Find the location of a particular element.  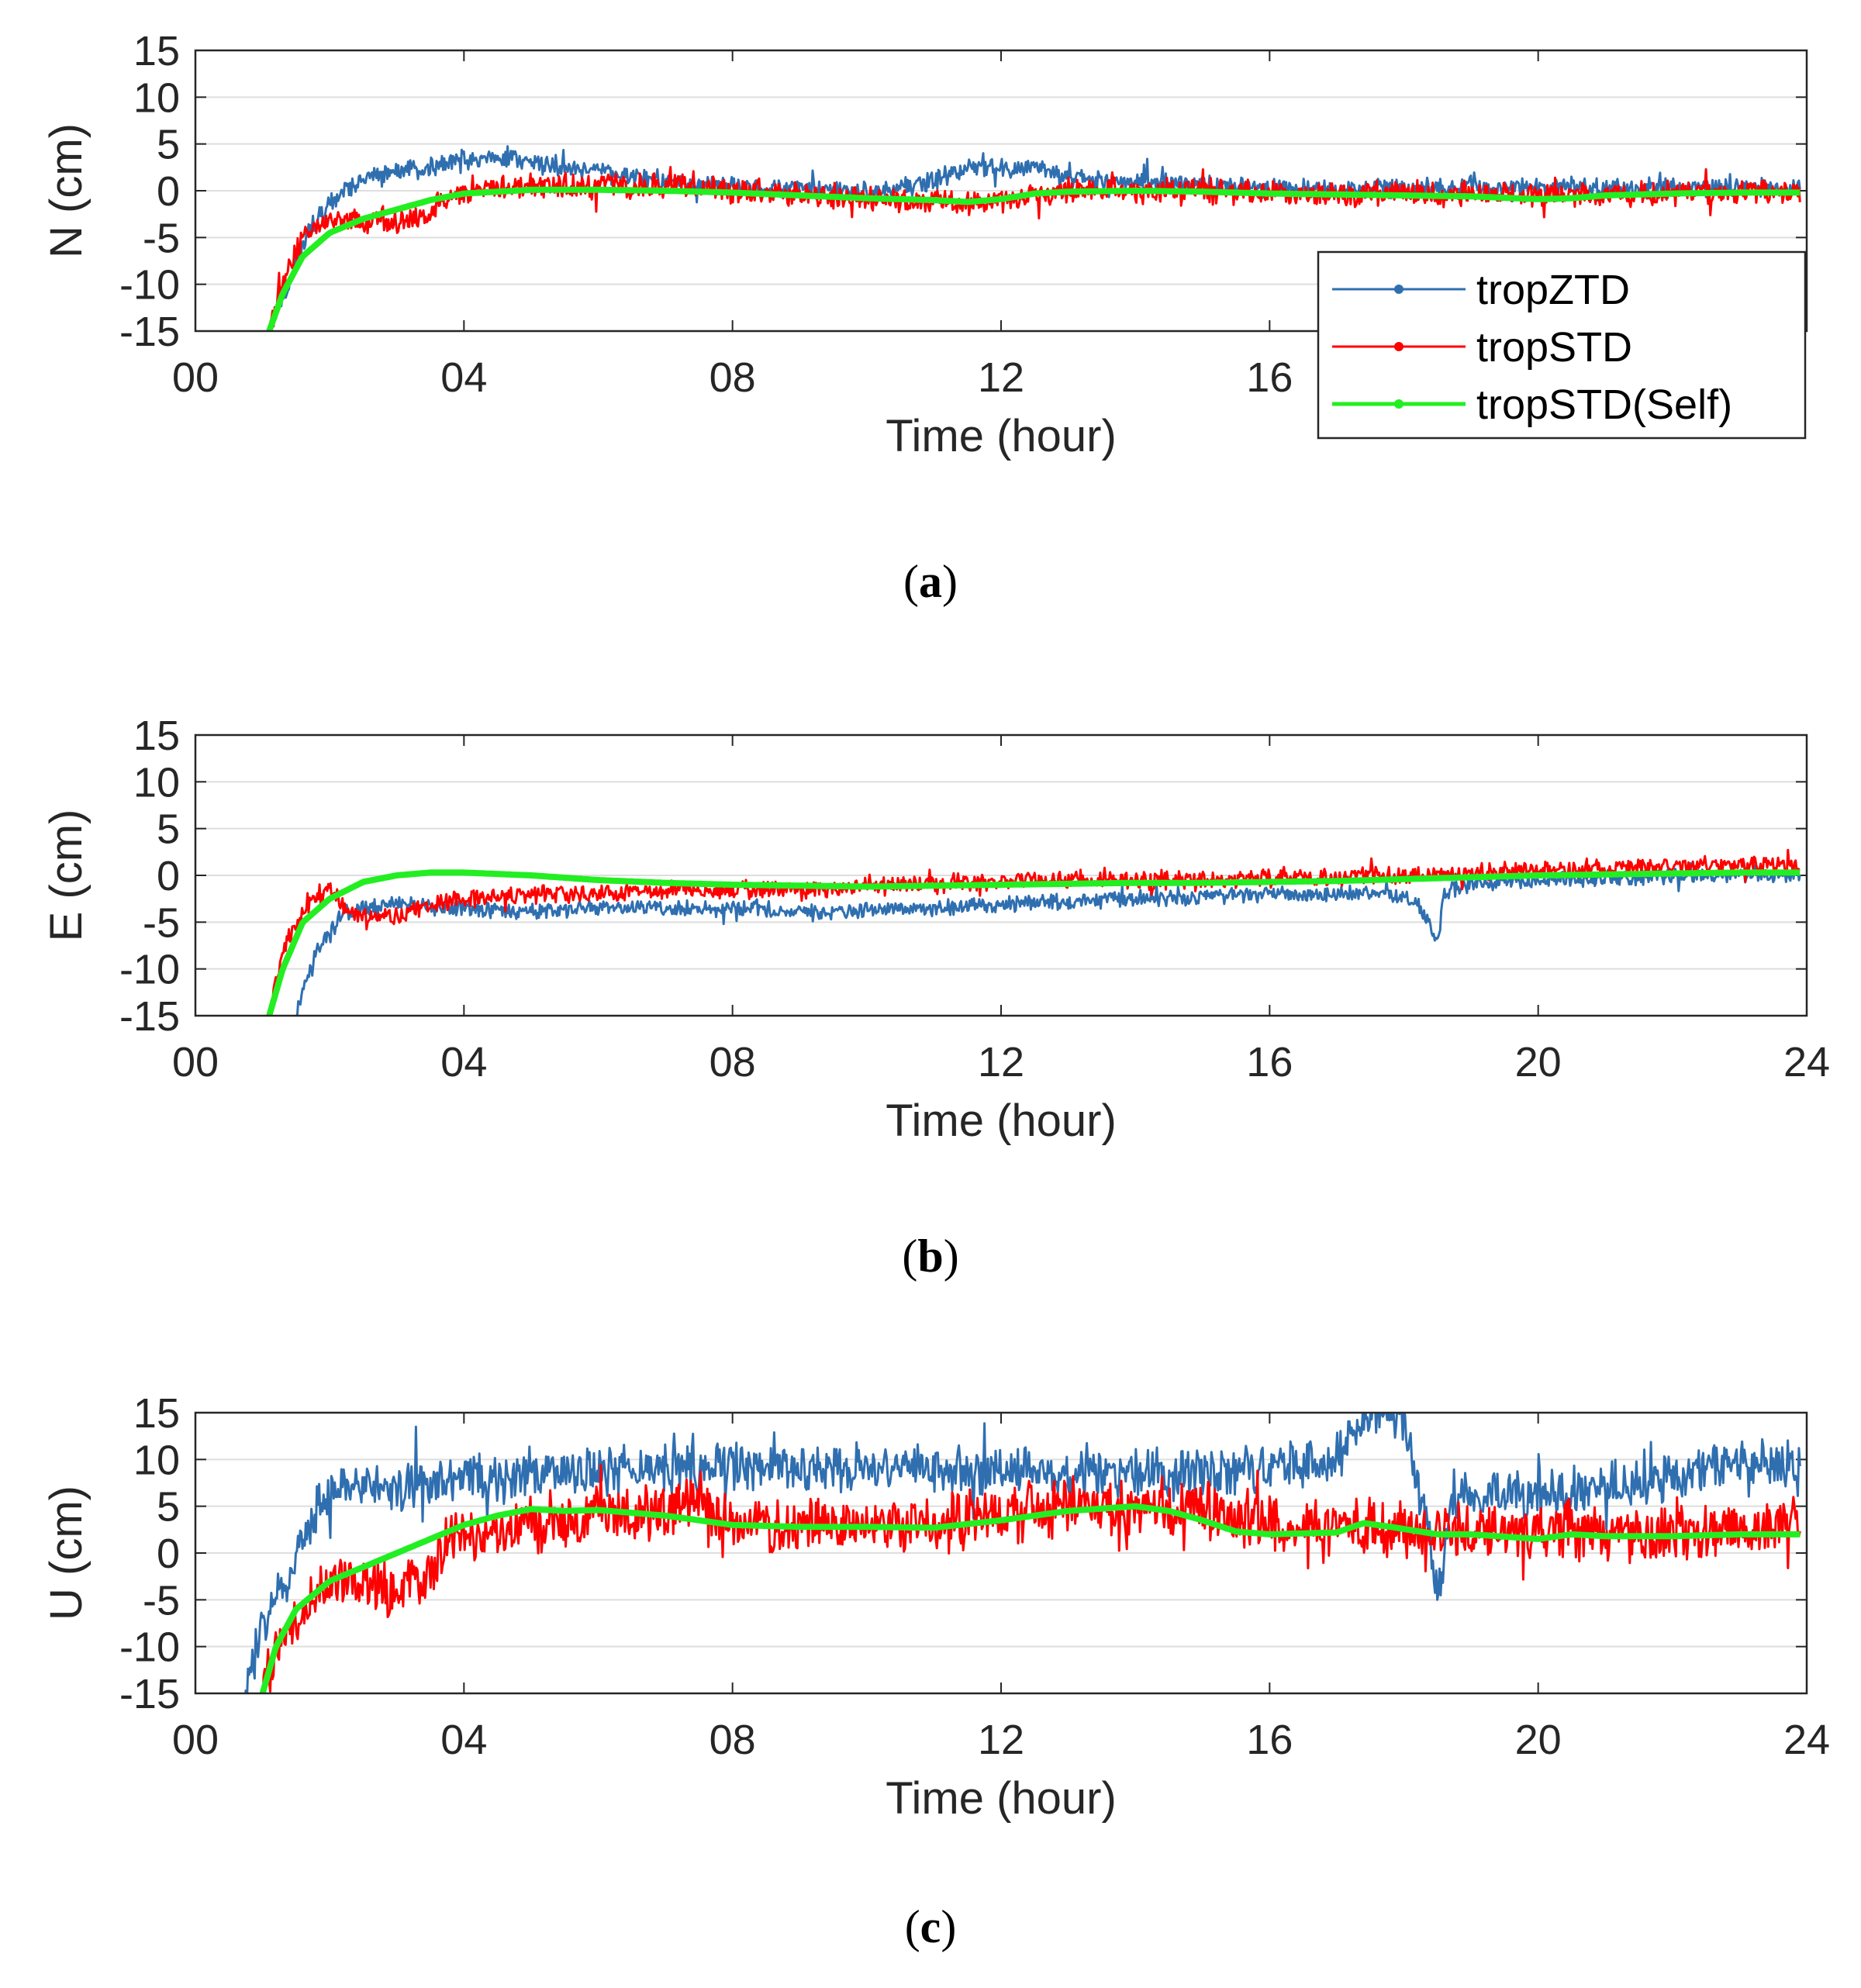

caption-letter: b is located at coordinates (930, 1256).